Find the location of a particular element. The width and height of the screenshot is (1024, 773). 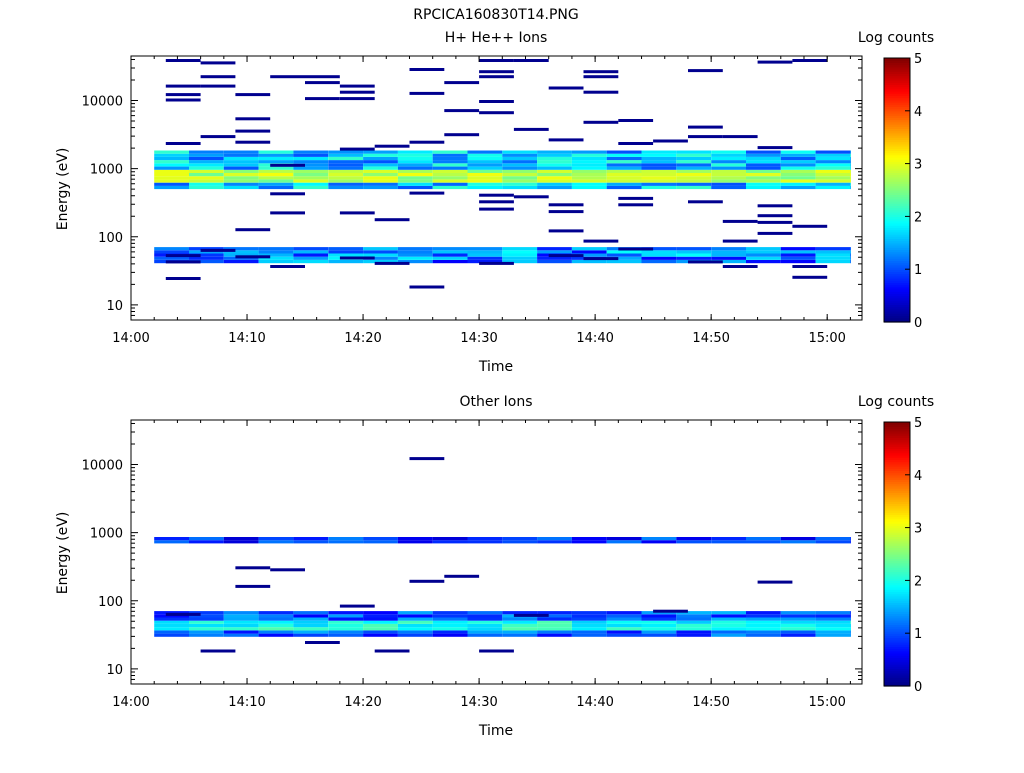

y-tick-label: 10000 is located at coordinates (102, 102).